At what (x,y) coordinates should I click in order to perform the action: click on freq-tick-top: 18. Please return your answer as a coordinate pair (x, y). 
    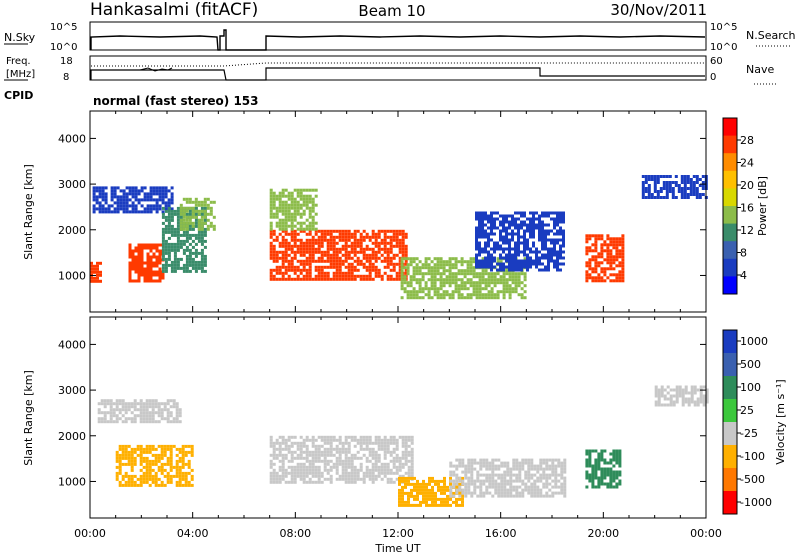
    Looking at the image, I should click on (66, 61).